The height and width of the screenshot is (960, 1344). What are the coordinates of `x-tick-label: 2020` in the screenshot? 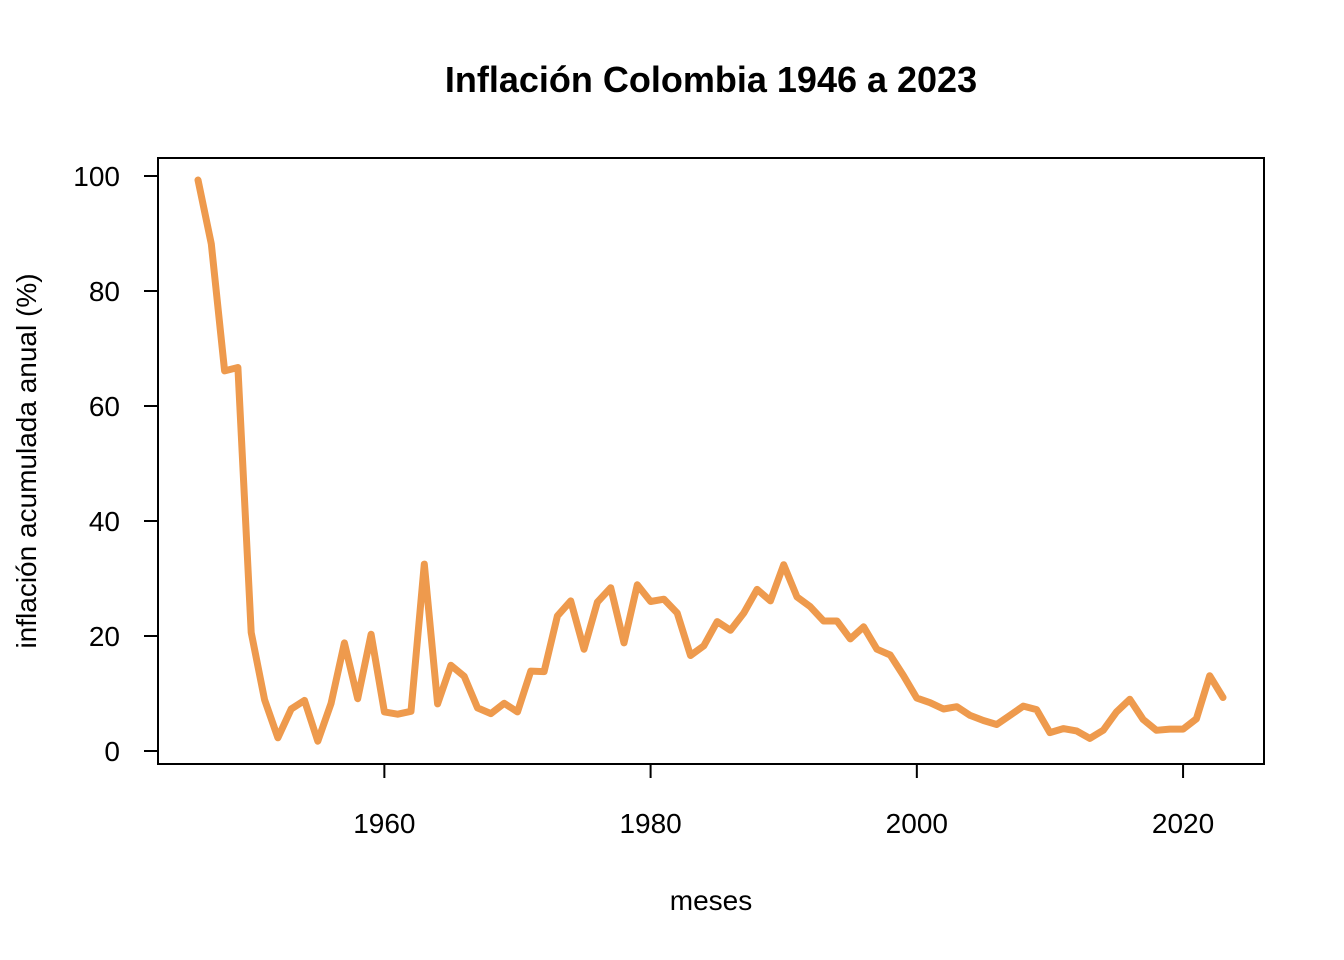 It's located at (1183, 823).